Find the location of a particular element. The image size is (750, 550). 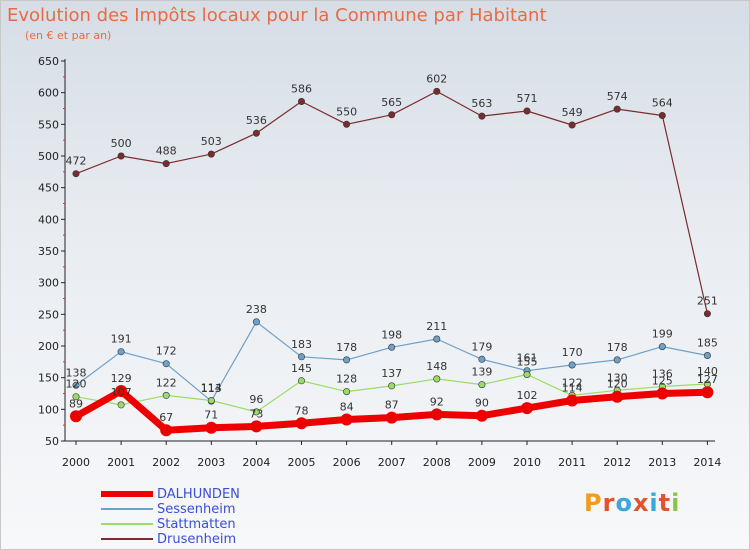

data-label-drusenheim: 564 is located at coordinates (662, 103).